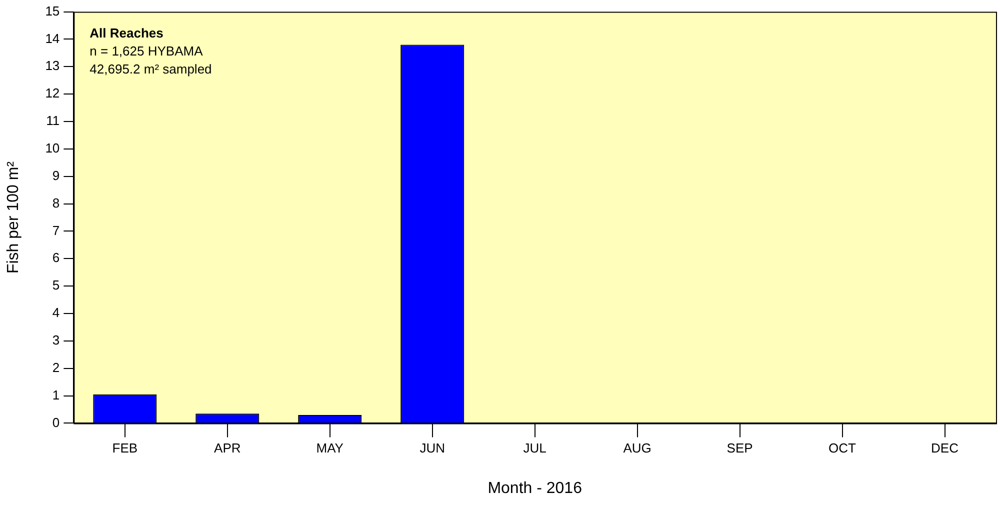  Describe the element at coordinates (56, 202) in the screenshot. I see `y-tick-label: 8` at that location.